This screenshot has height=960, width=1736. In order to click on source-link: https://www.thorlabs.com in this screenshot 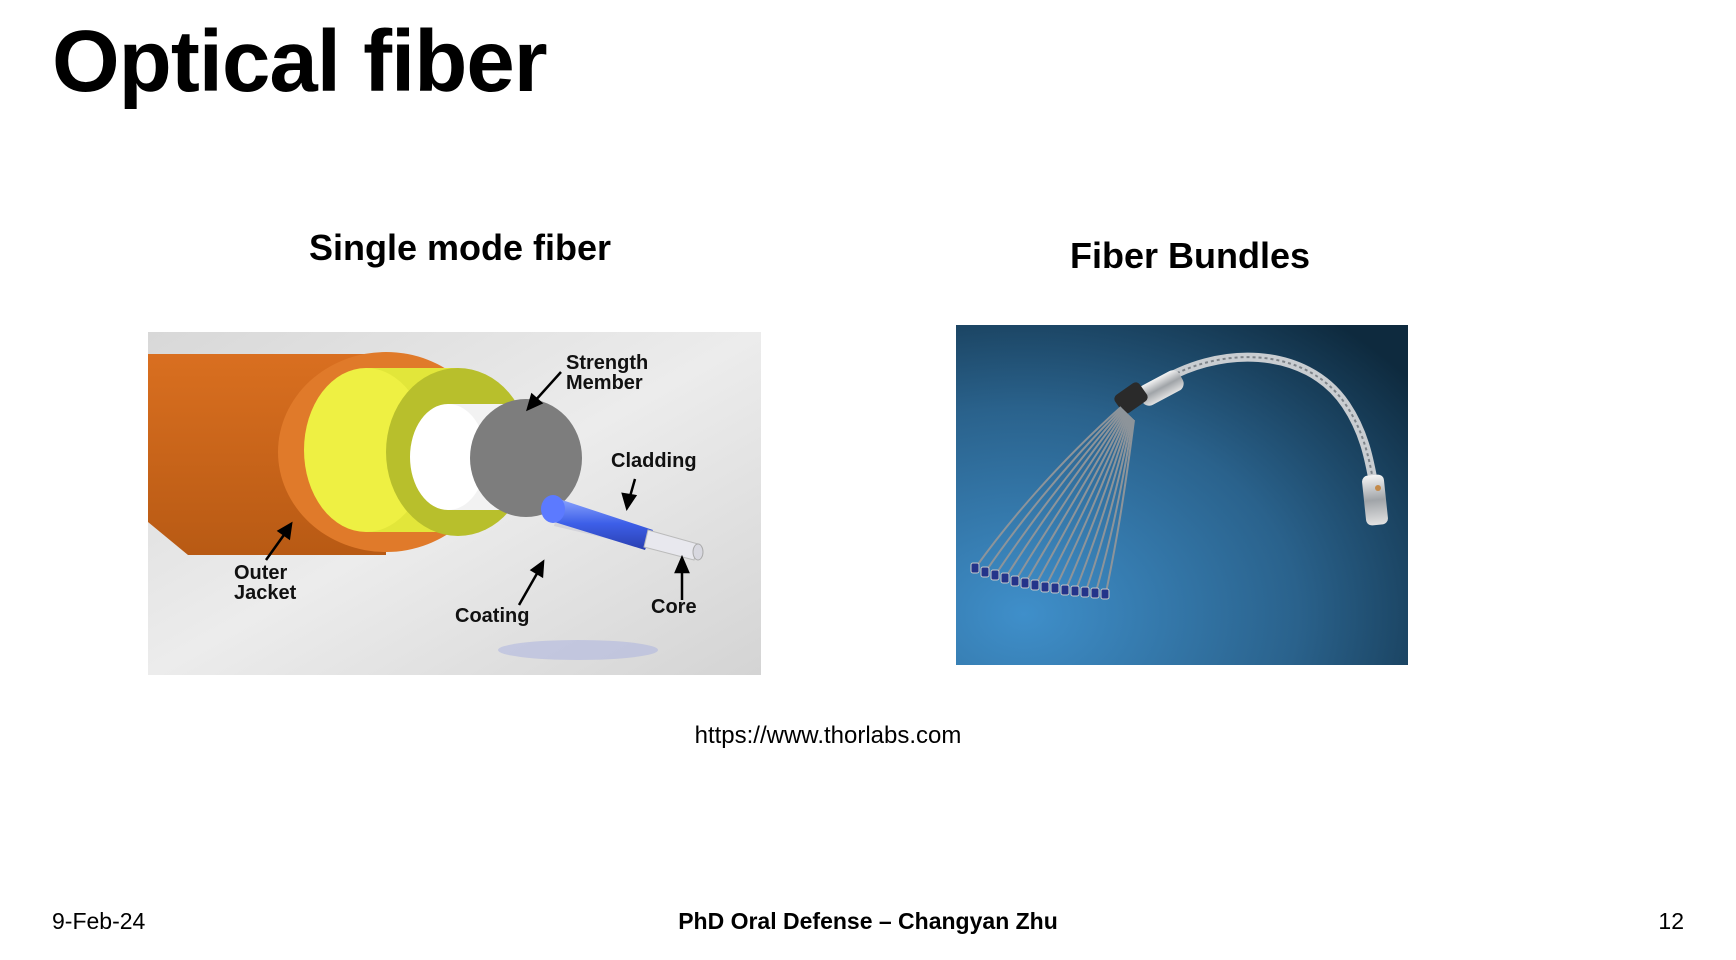, I will do `click(828, 735)`.